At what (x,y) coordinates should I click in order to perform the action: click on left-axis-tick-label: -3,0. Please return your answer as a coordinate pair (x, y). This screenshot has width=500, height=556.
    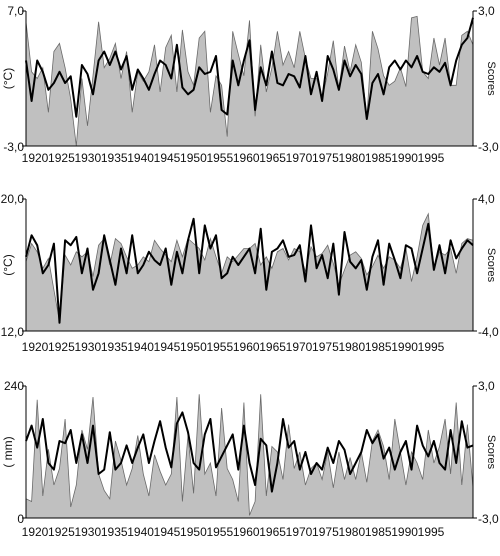
    Looking at the image, I should click on (13, 147).